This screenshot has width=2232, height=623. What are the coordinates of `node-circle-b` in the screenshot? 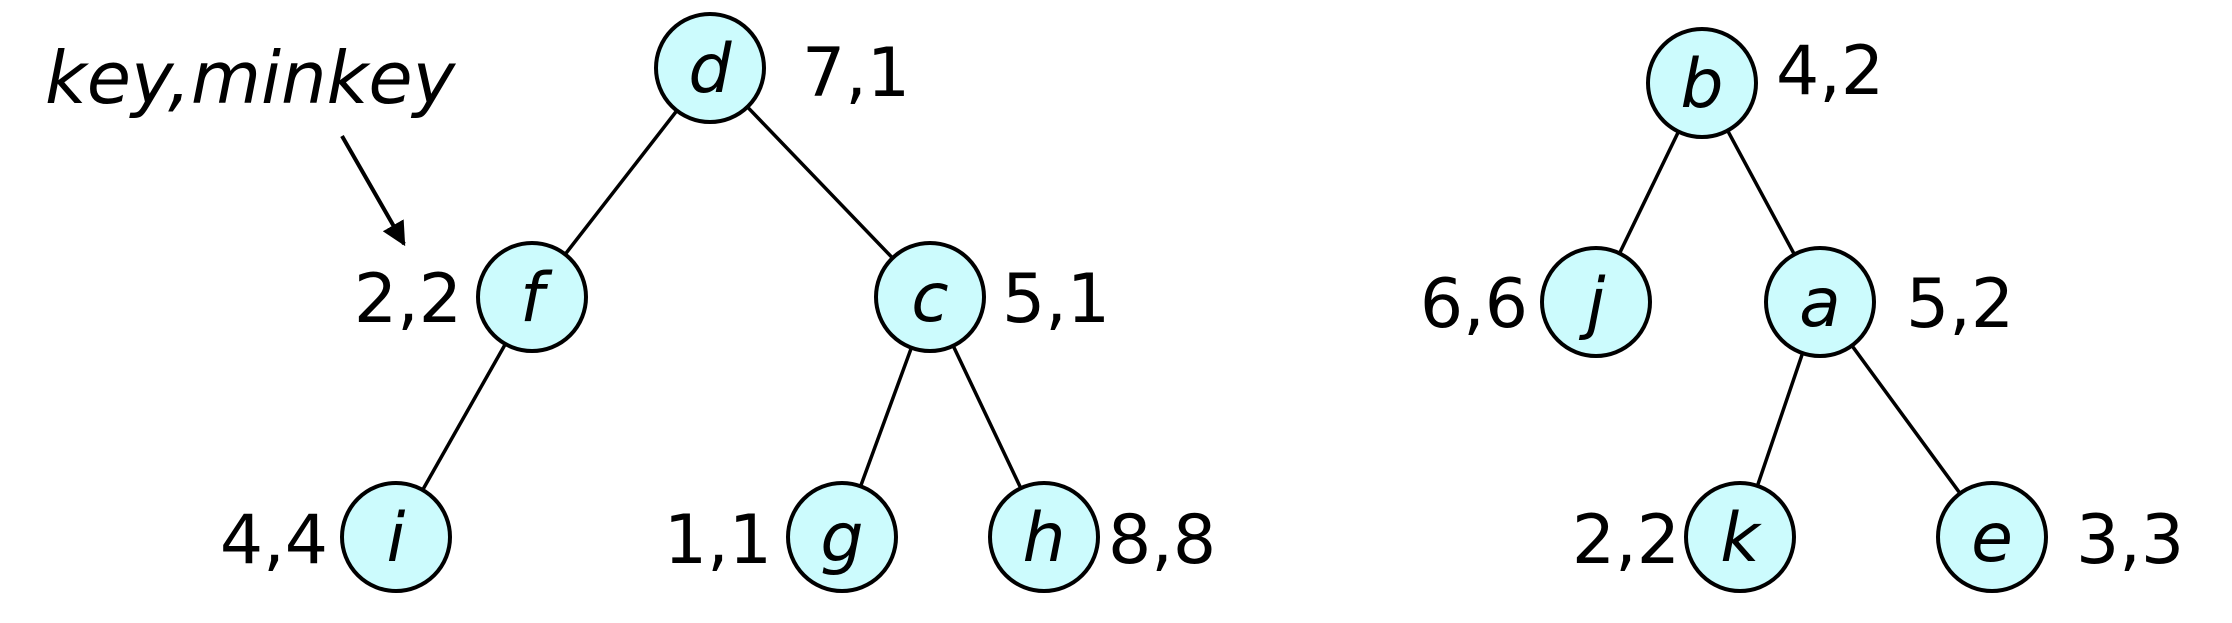 It's located at (1702, 83).